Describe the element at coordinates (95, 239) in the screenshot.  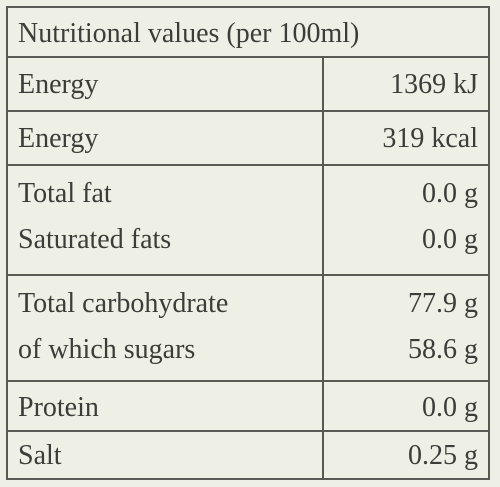
I see `nutrient-sub-label: Saturated fats` at that location.